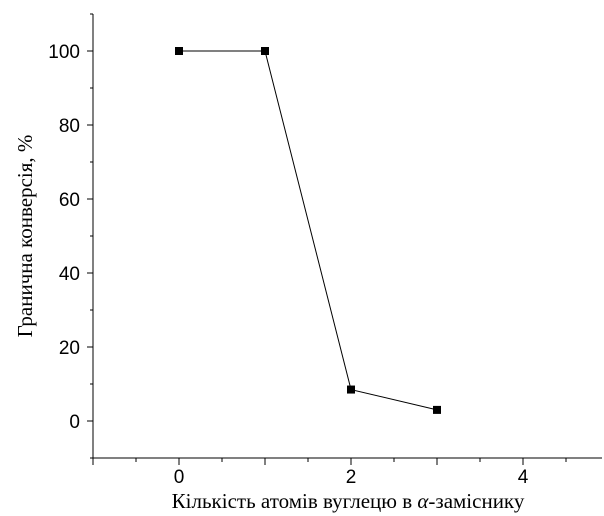 The width and height of the screenshot is (604, 516). What do you see at coordinates (348, 501) in the screenshot?
I see `x-axis-label: Кількість атомів вуглецю в α-заміснику` at bounding box center [348, 501].